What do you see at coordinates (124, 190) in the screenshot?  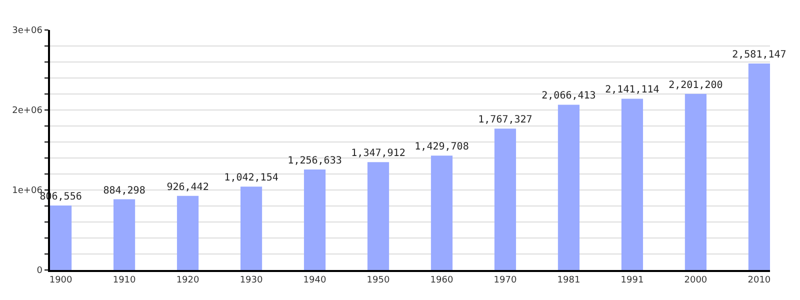 I see `data-label: 884,298` at bounding box center [124, 190].